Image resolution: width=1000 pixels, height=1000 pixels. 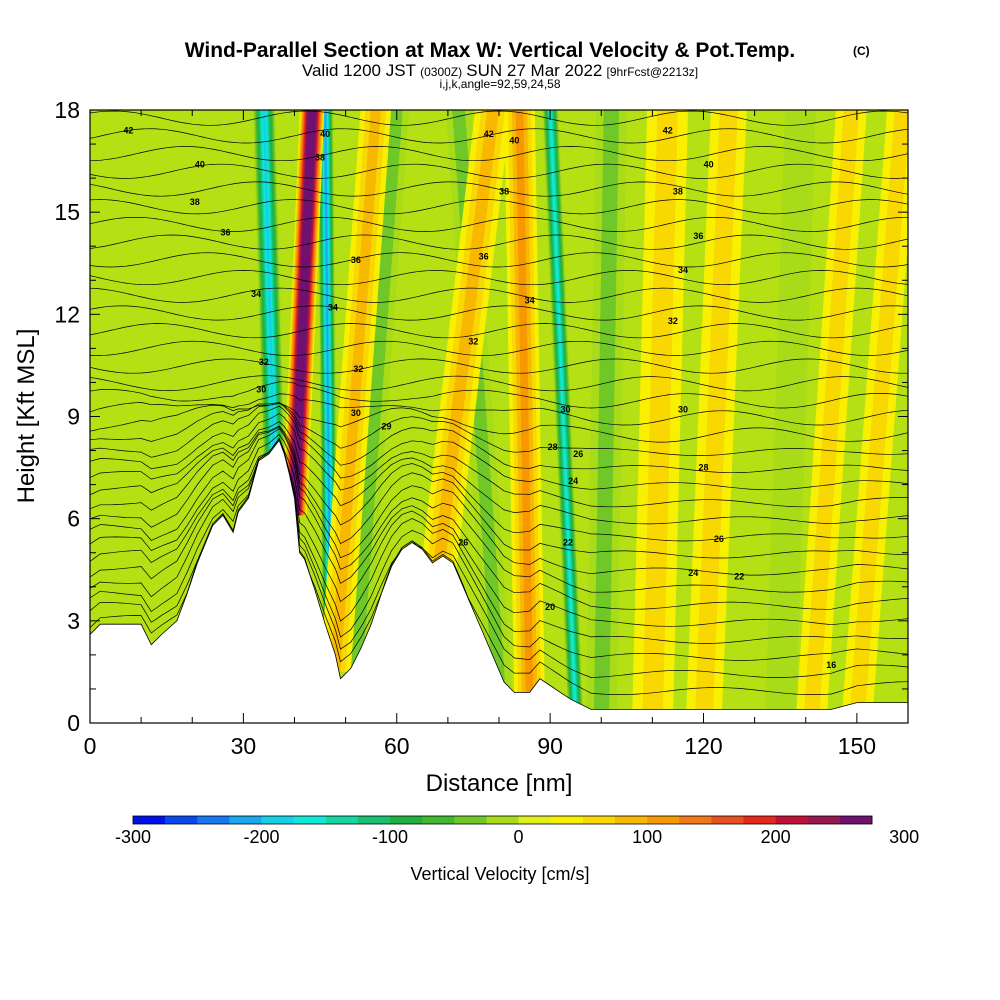 I want to click on colorbar-tick-0: 0, so click(x=519, y=837).